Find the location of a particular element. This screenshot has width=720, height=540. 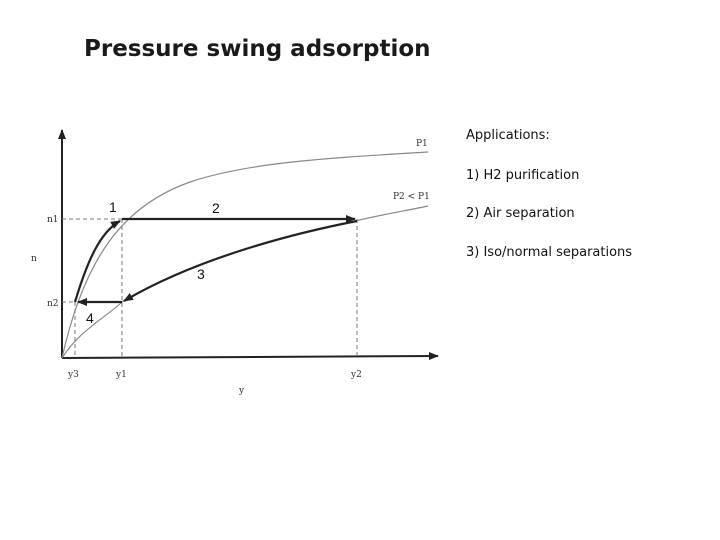

y1-tick-label: y1 is located at coordinates (121, 375).